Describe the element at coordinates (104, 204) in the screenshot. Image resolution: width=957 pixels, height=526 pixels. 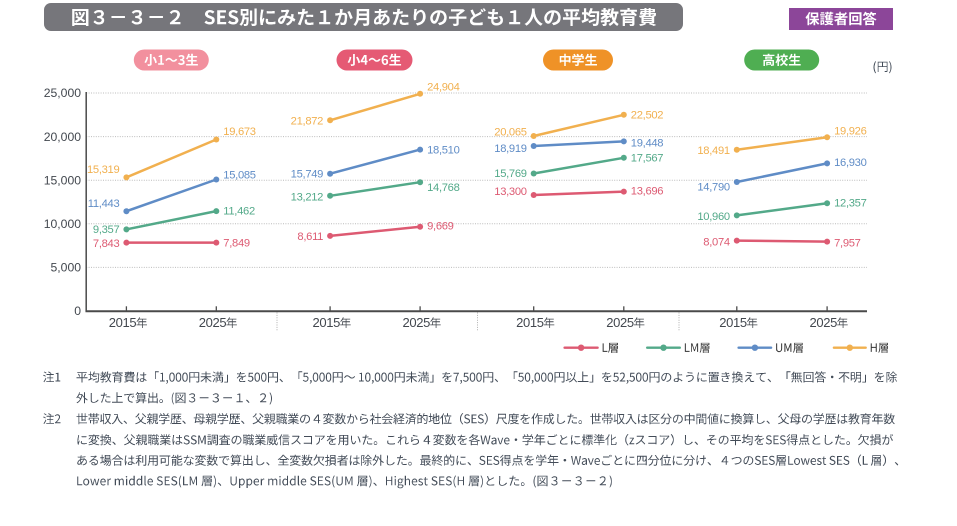
I see `svg-text: 11,443` at that location.